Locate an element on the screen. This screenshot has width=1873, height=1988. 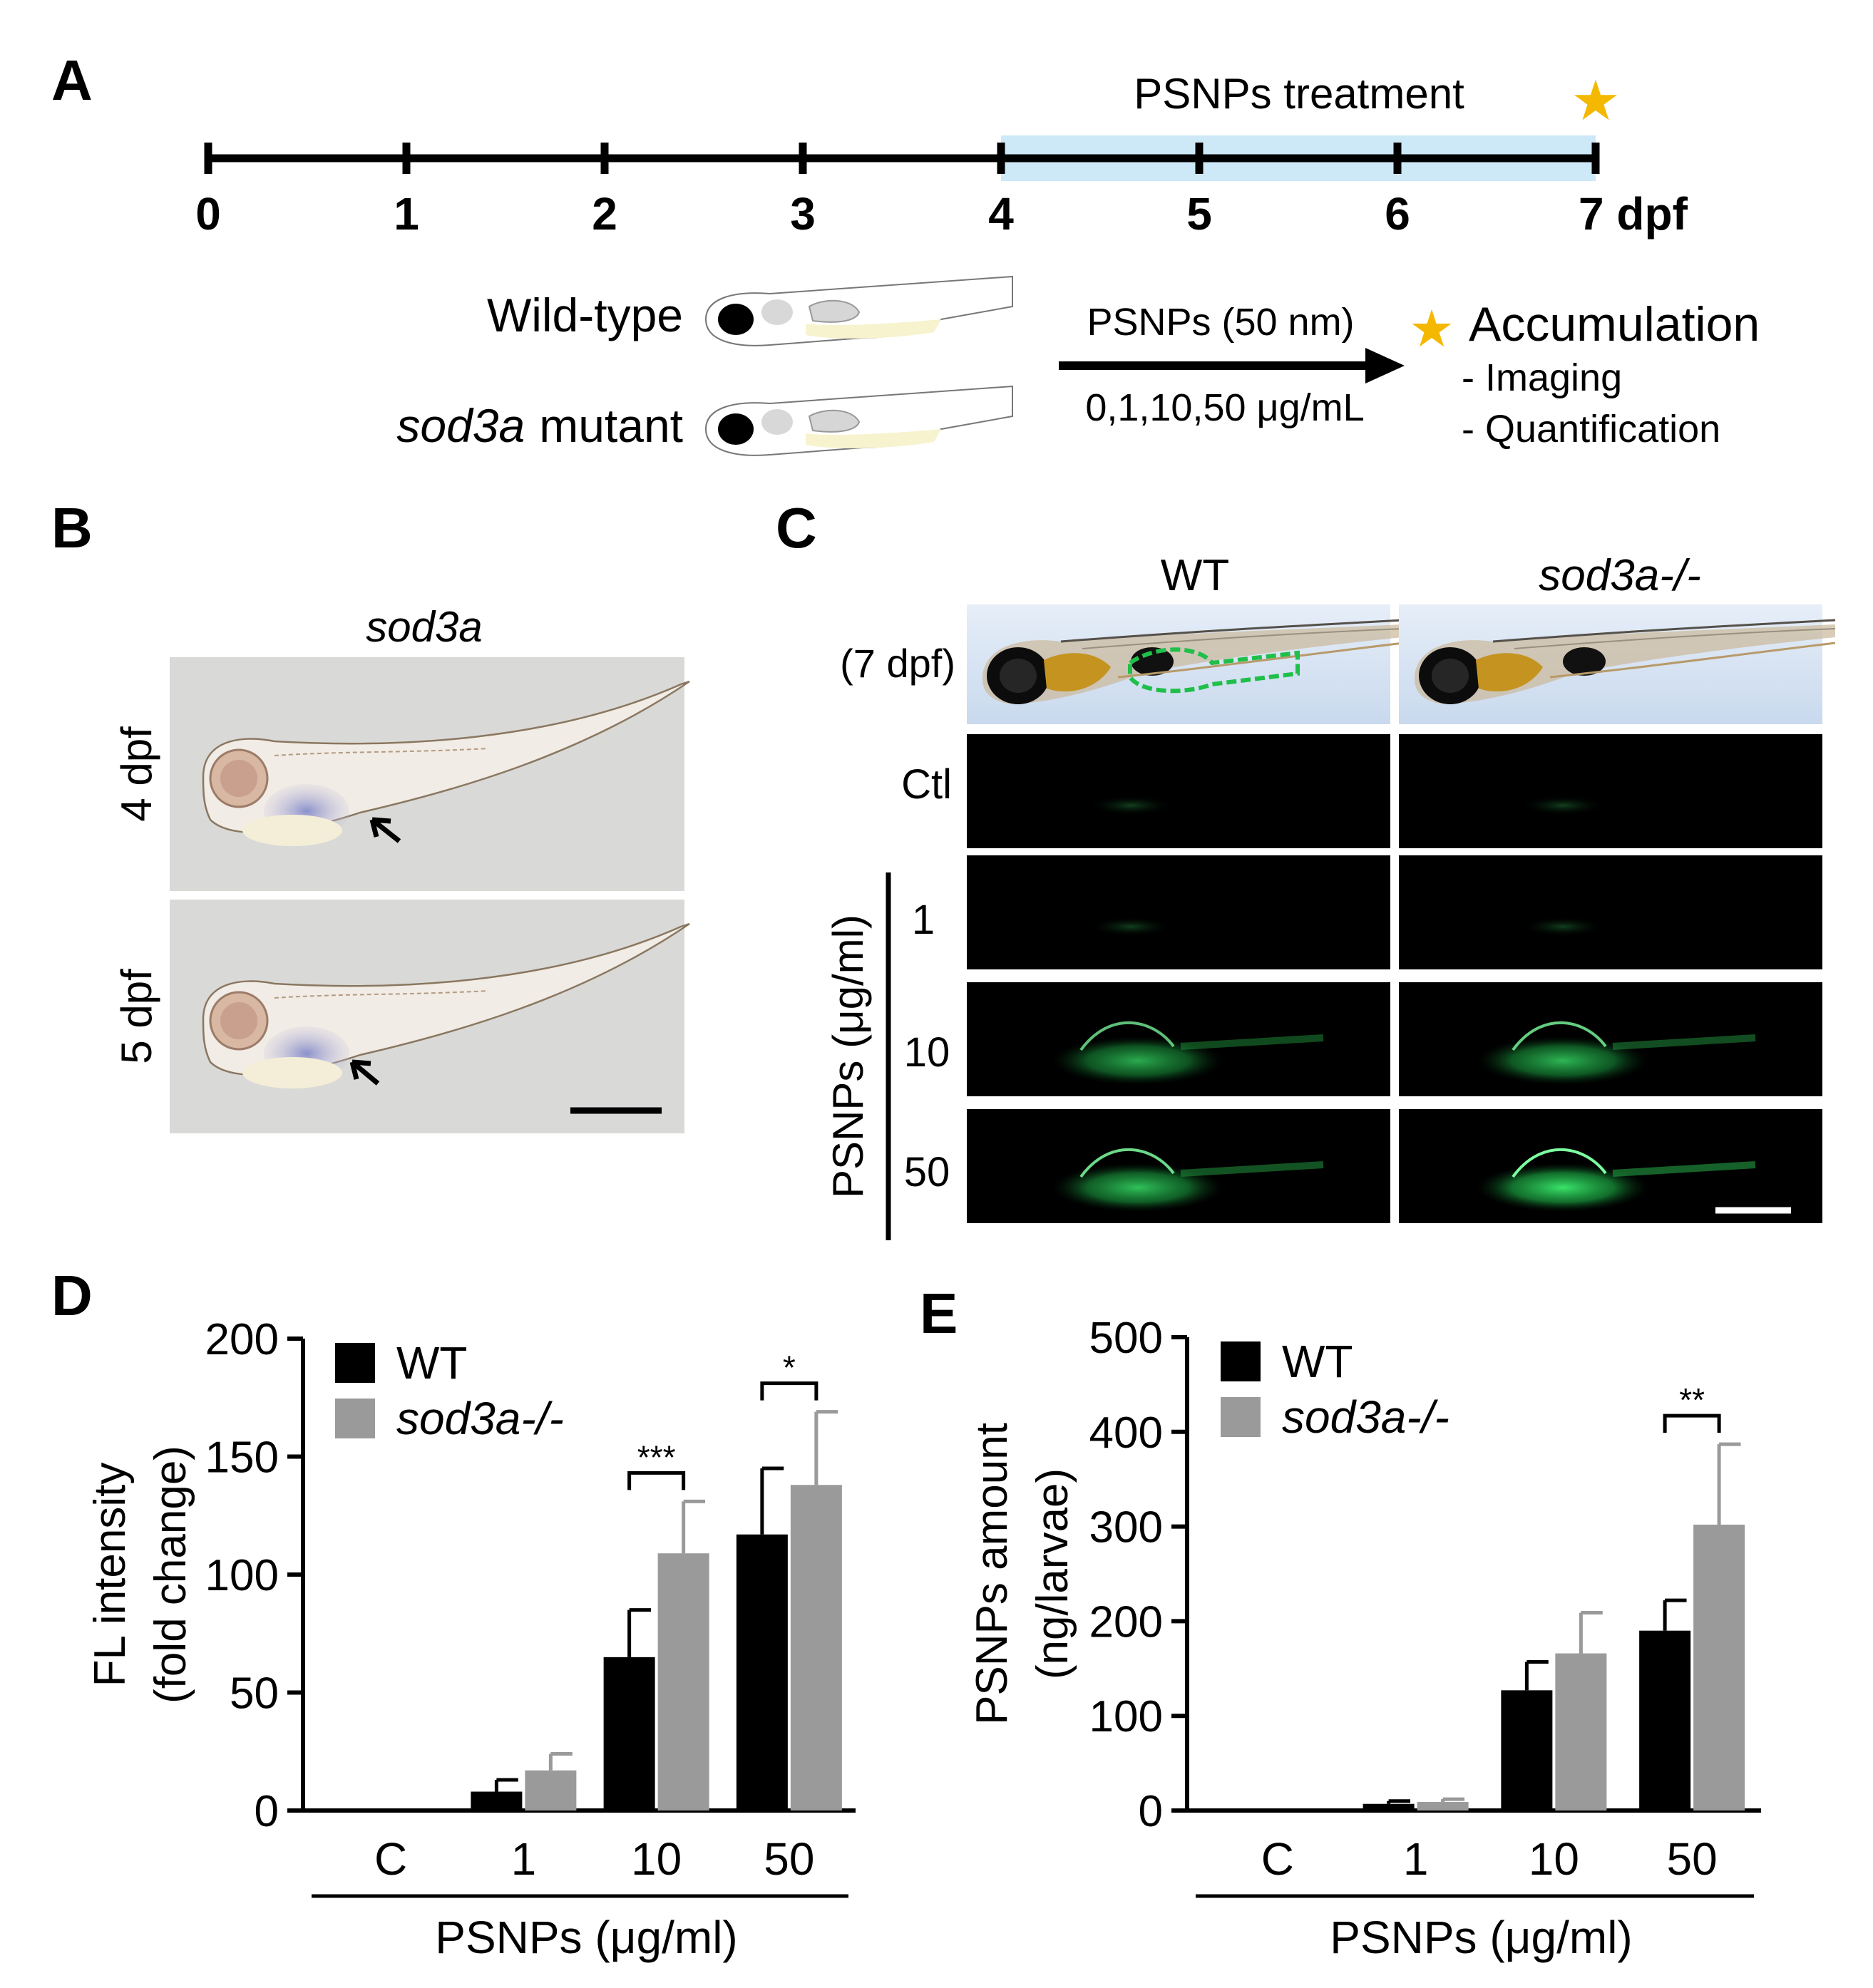
group-mutant-label: mutant is located at coordinates (611, 425).